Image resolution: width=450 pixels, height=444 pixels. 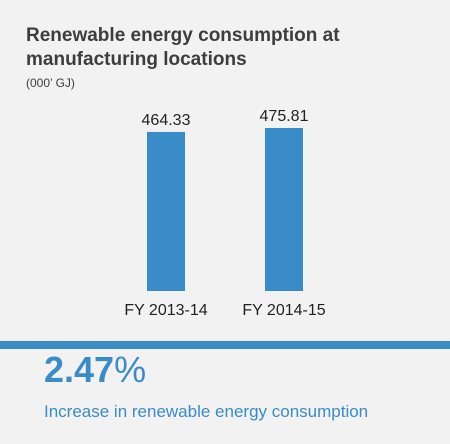 What do you see at coordinates (165, 310) in the screenshot?
I see `category-label-0: FY 2013-14` at bounding box center [165, 310].